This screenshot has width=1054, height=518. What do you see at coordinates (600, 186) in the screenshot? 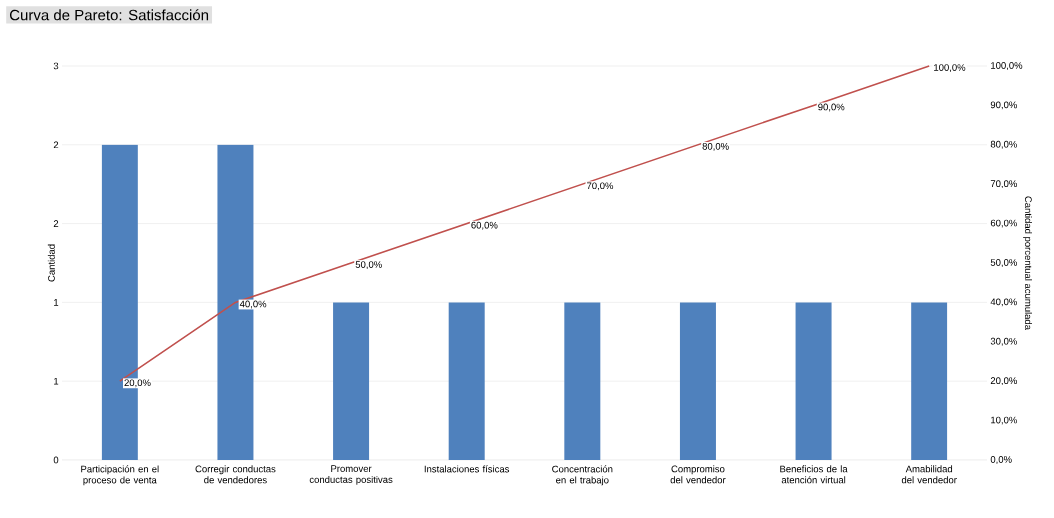
I see `data-label: 70,0%` at bounding box center [600, 186].